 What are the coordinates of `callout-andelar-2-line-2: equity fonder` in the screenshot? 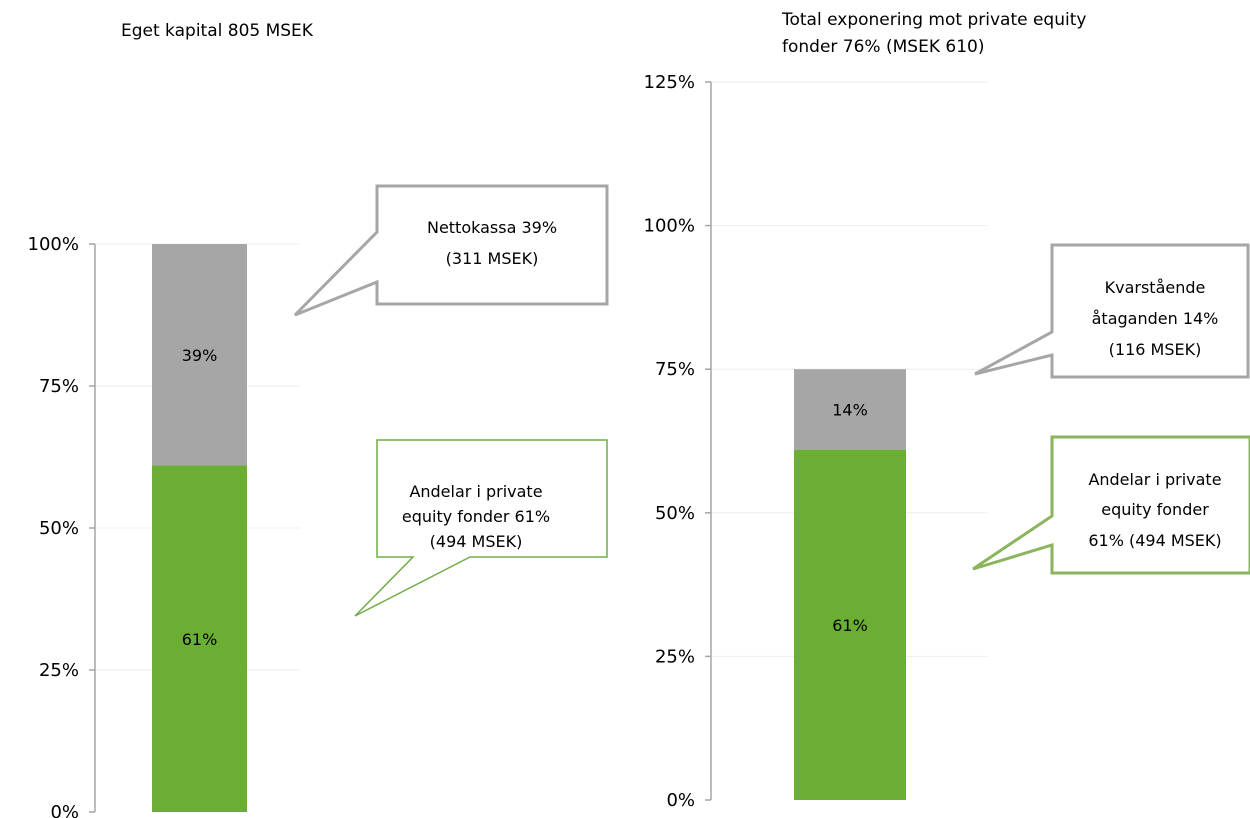 It's located at (1155, 509).